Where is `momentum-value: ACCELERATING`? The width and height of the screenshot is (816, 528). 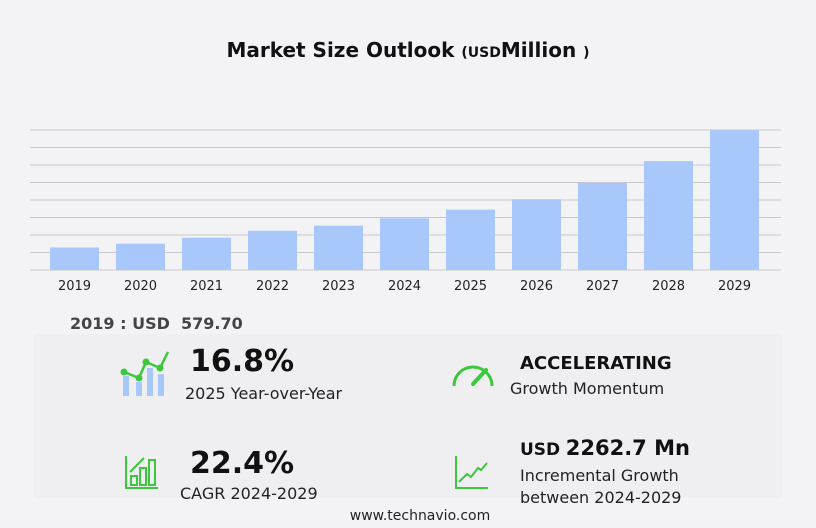
momentum-value: ACCELERATING is located at coordinates (596, 363).